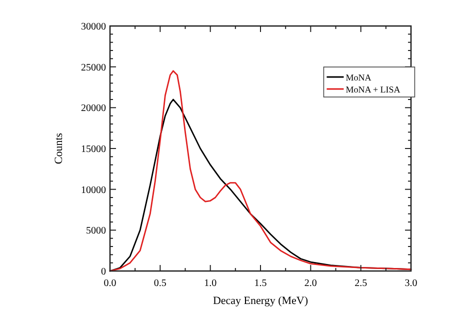 The height and width of the screenshot is (322, 472). I want to click on x-tick-label: 2.5, so click(361, 283).